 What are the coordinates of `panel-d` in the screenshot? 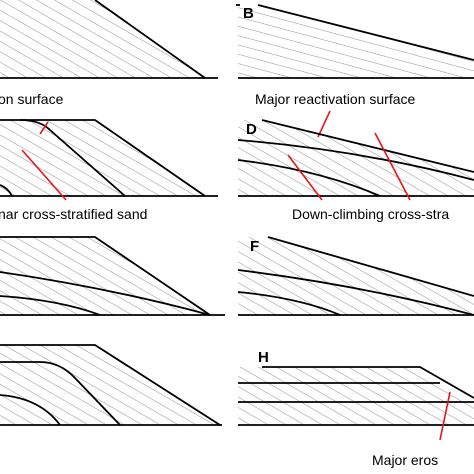 It's located at (355, 160).